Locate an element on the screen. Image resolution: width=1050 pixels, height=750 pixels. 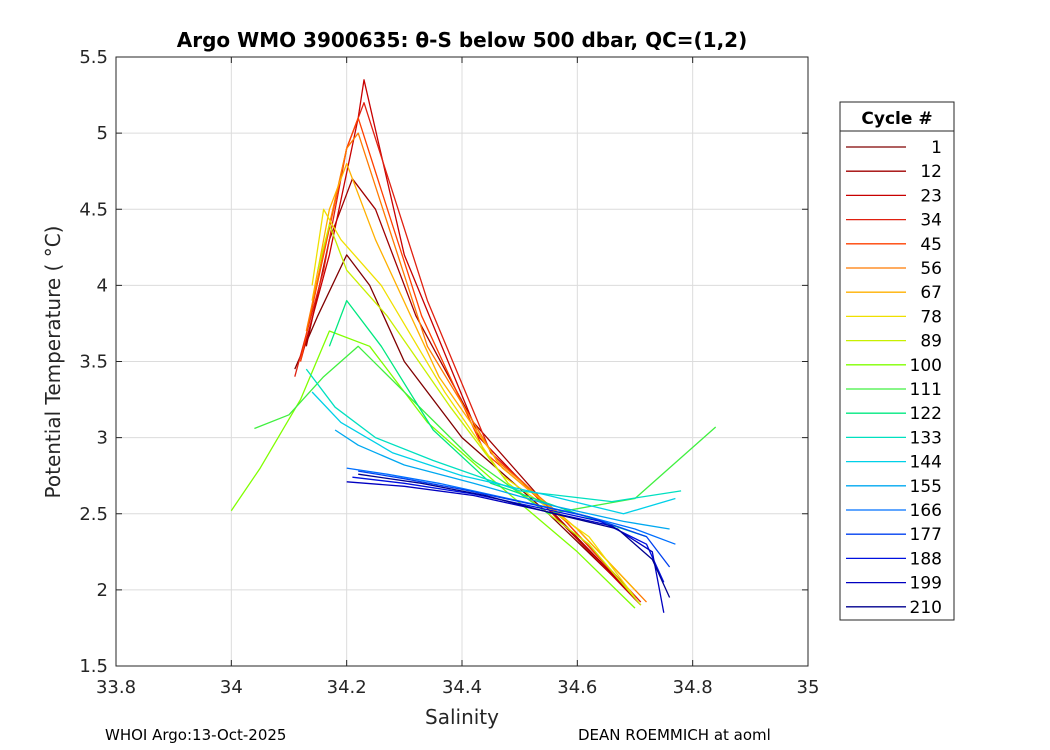
legend-entry-label: 67 is located at coordinates (931, 293).